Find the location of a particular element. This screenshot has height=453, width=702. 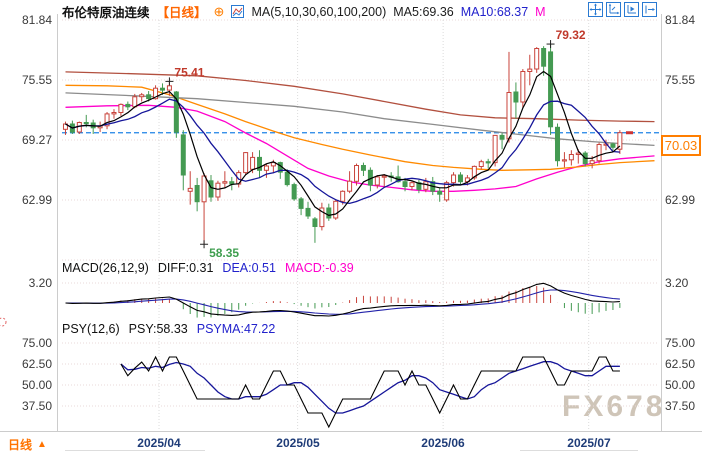

ma30-value-label-truncated: M is located at coordinates (540, 11).